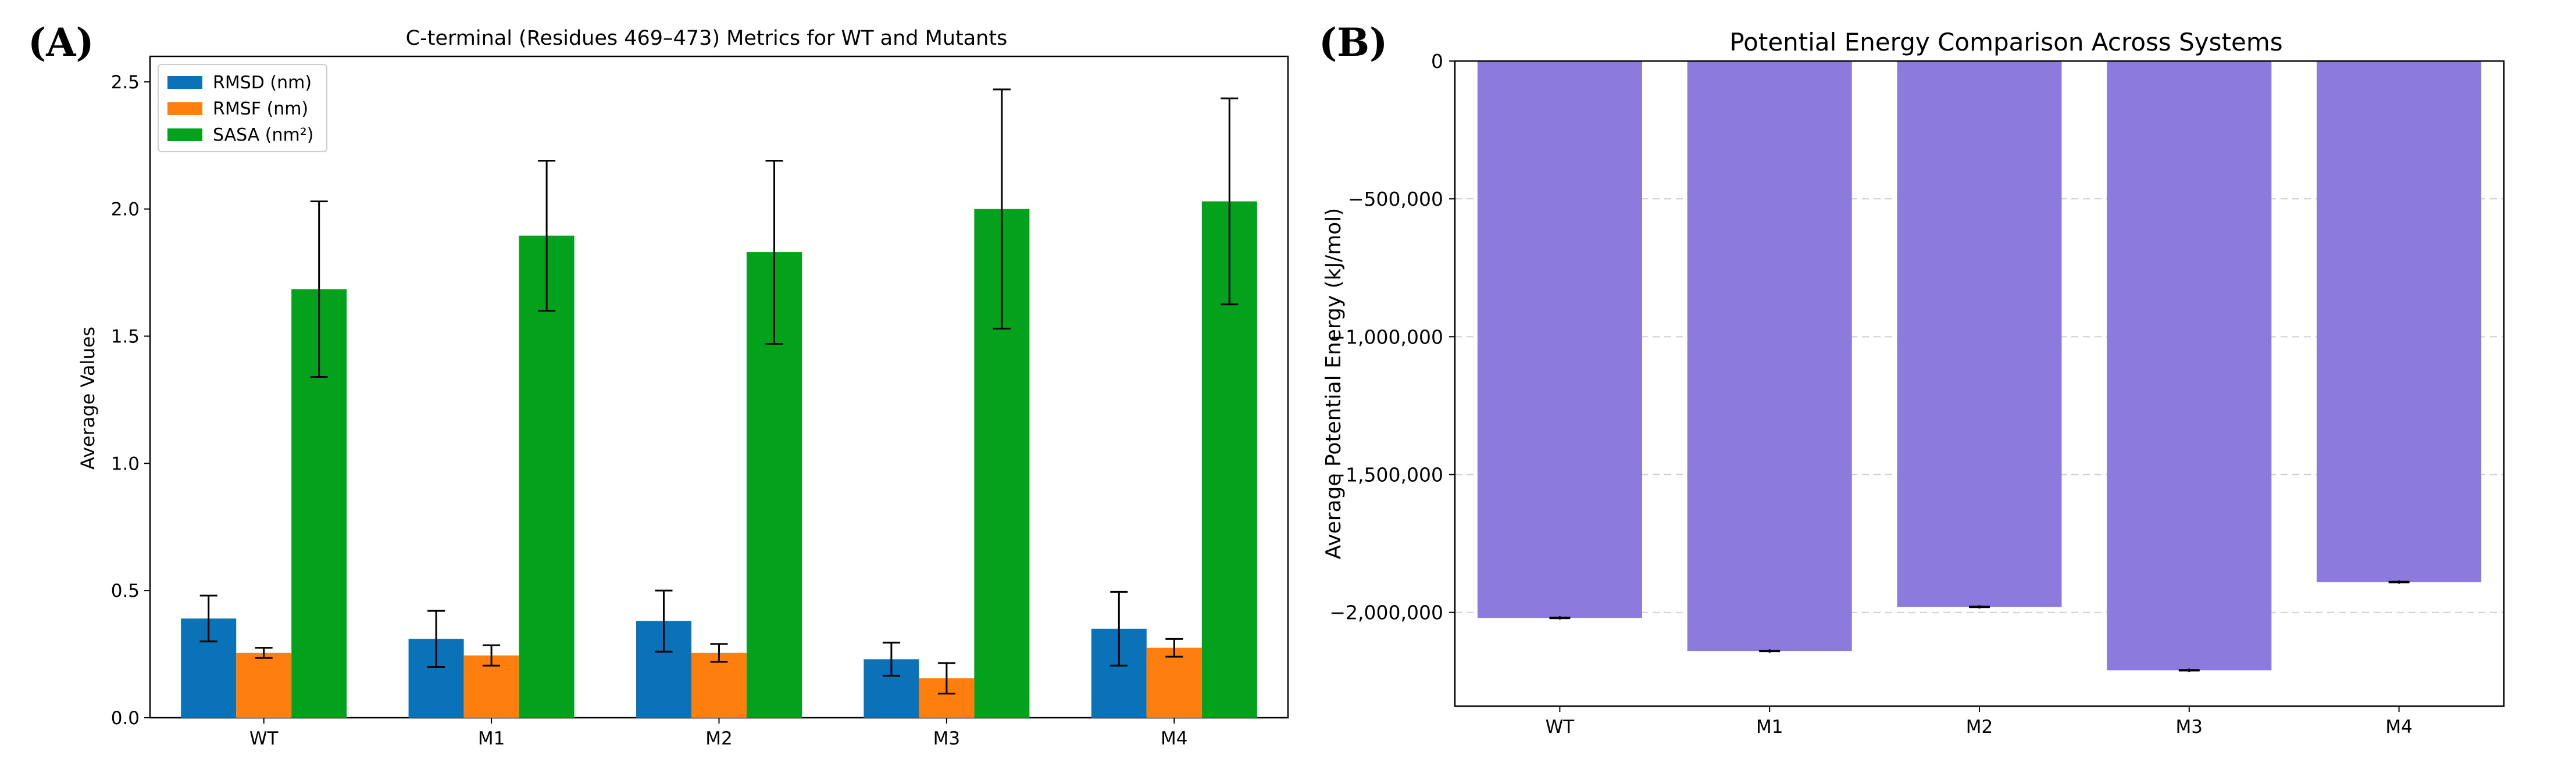 The width and height of the screenshot is (2576, 759). I want to click on chart-b-ylabel: Average Potential Energy (kJ/mol), so click(1334, 384).